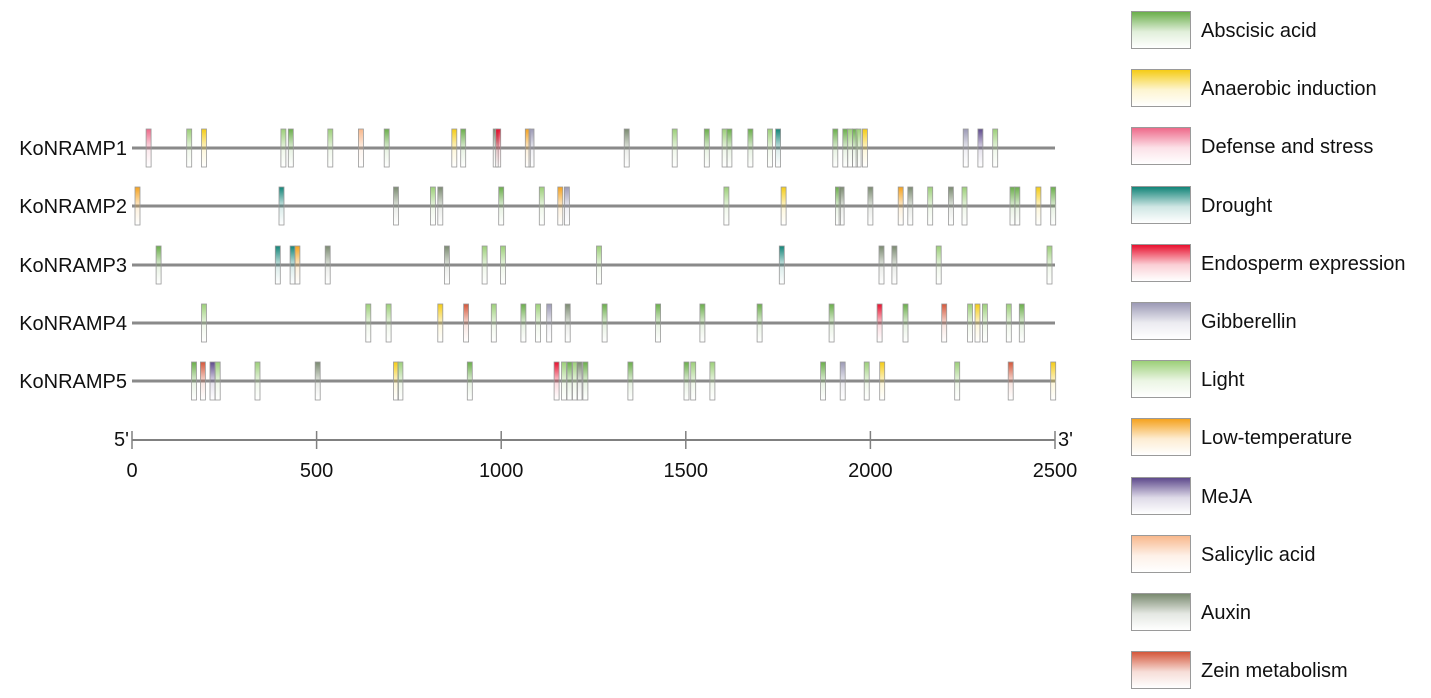 The height and width of the screenshot is (698, 1431). I want to click on legend-label: Salicylic acid, so click(1258, 554).